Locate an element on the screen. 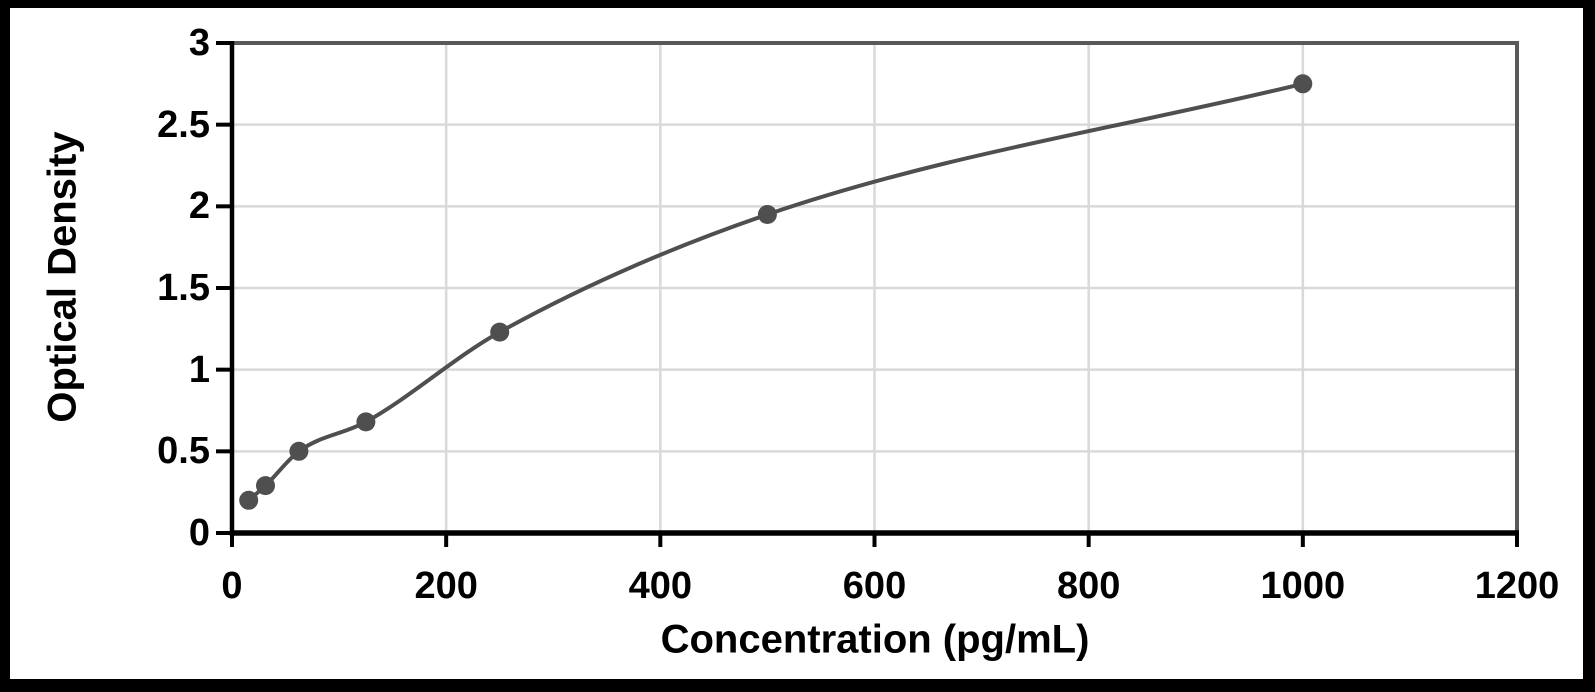  y-tick-label: 2.5 is located at coordinates (183, 124).